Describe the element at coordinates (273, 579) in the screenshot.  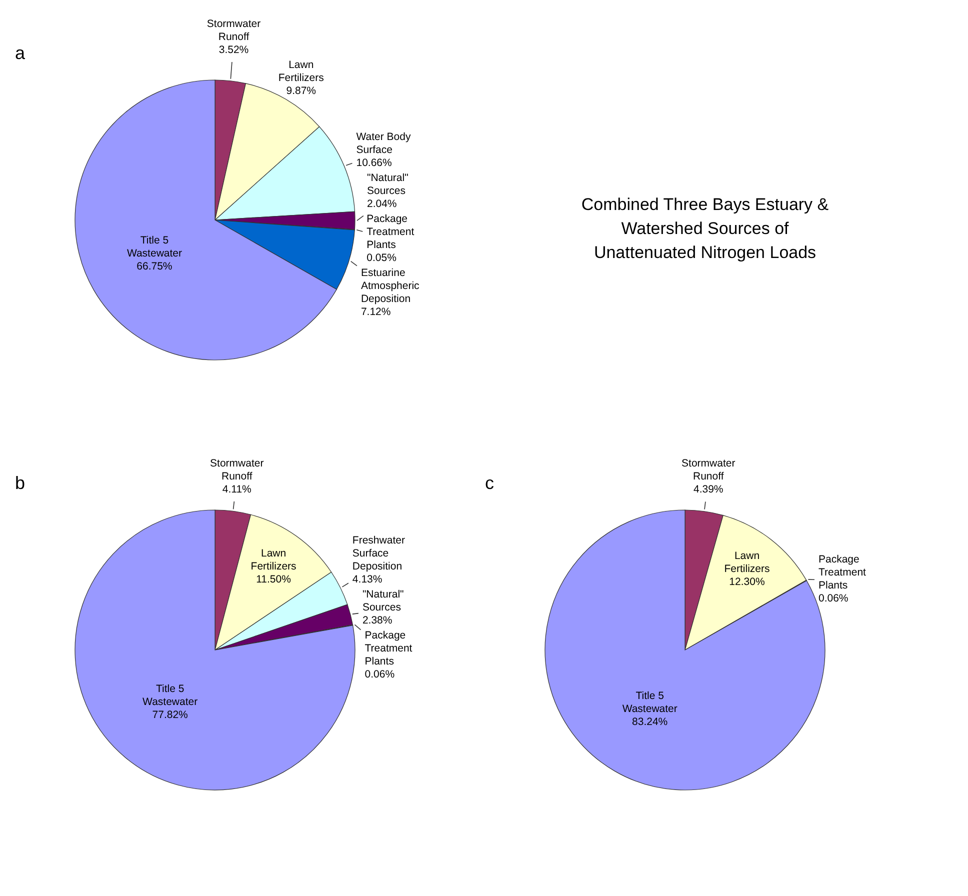
I see `data-label: 11.50%` at that location.